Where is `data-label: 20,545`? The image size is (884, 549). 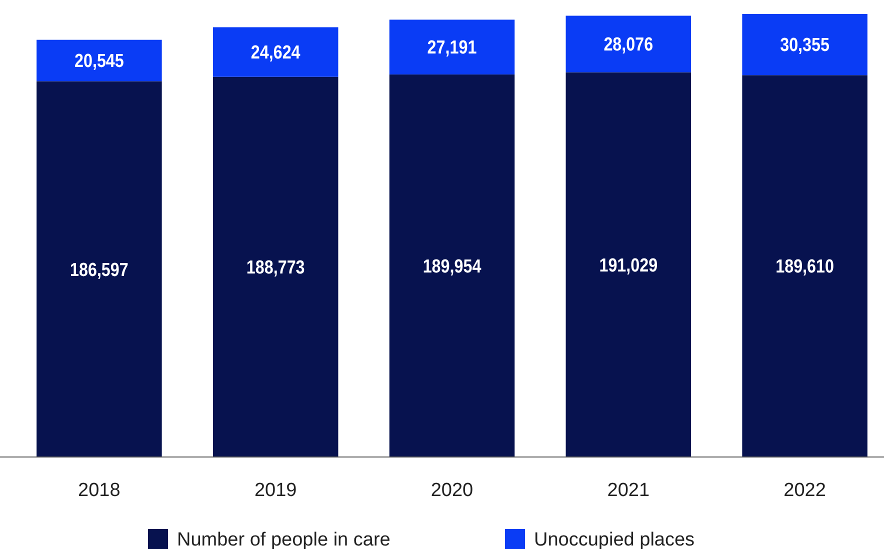
data-label: 20,545 is located at coordinates (99, 61).